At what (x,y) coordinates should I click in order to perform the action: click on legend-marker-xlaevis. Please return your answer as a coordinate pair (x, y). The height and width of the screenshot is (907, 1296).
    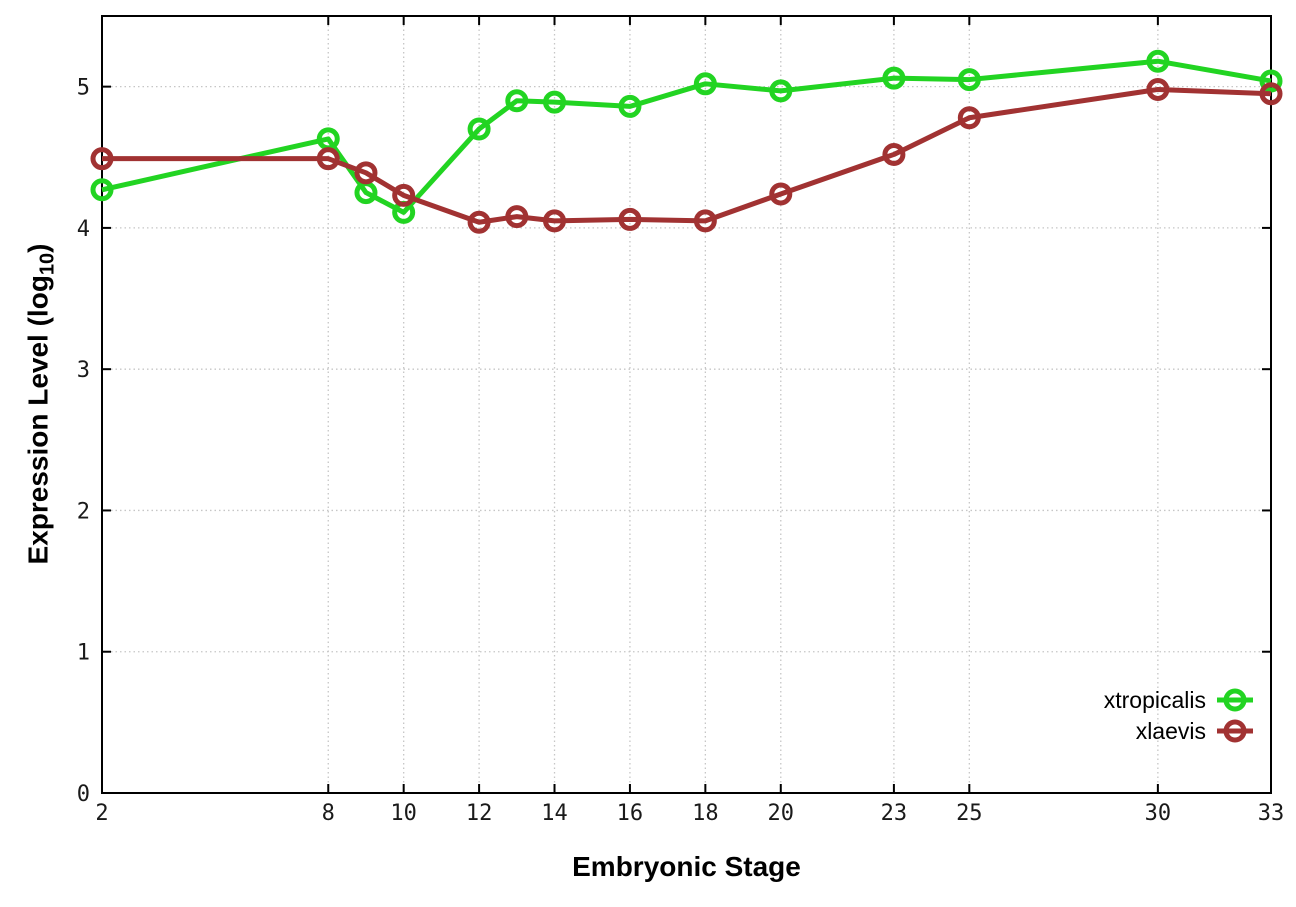
    Looking at the image, I should click on (1235, 731).